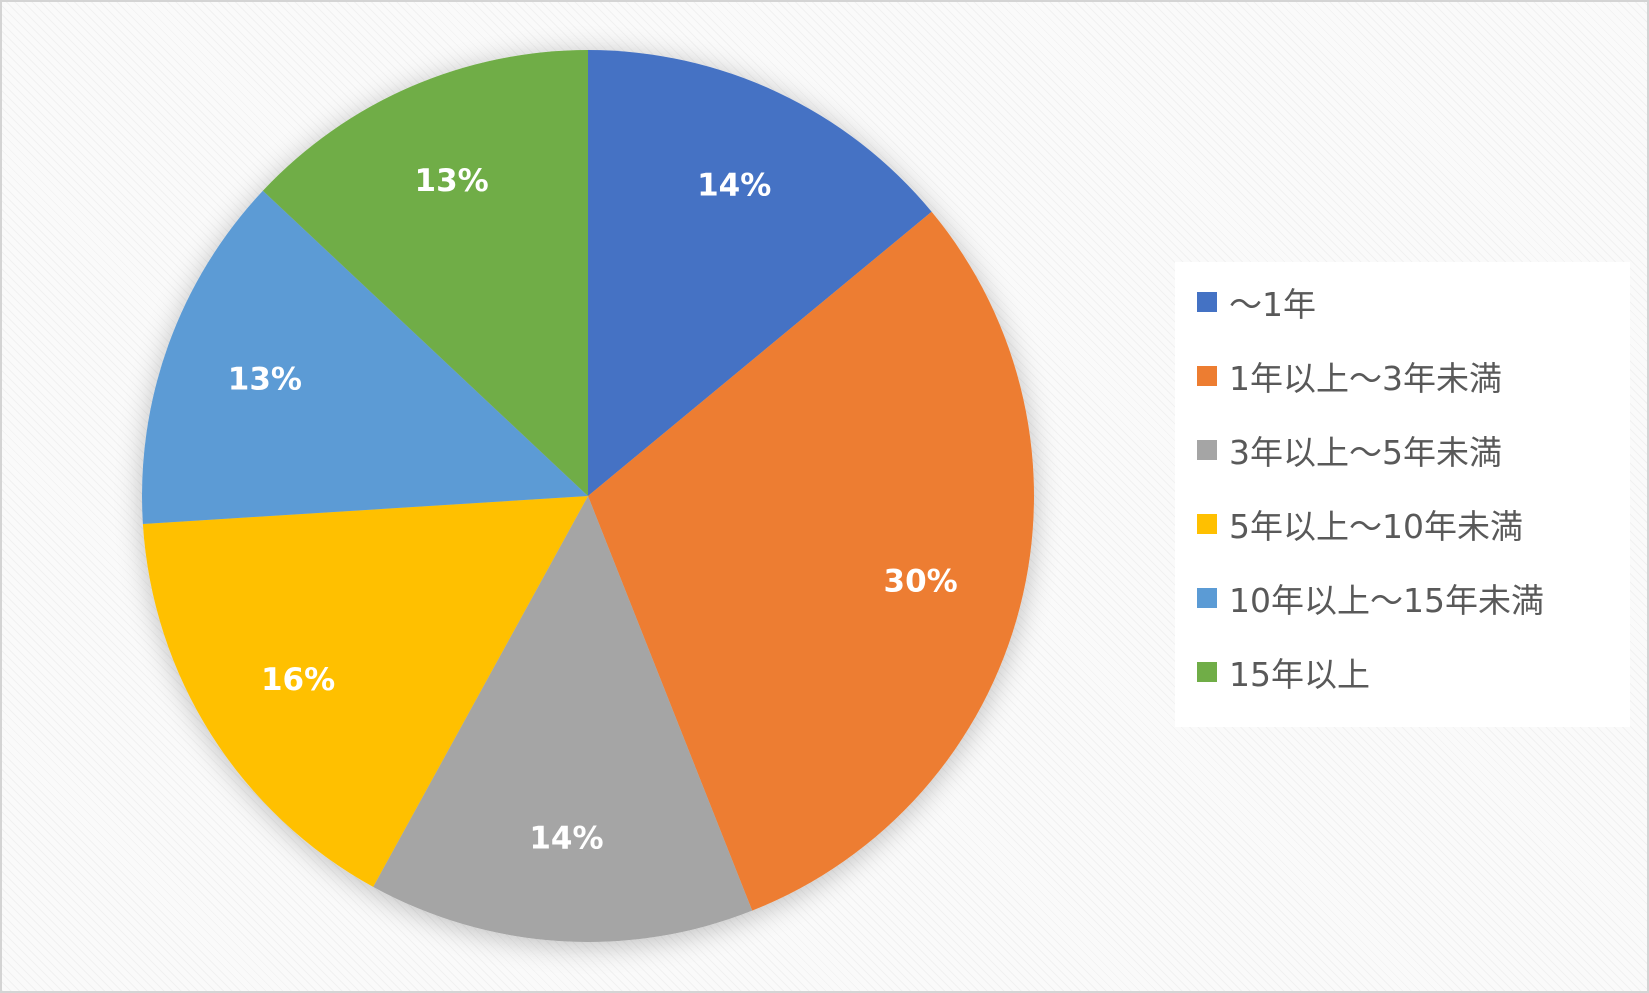 This screenshot has width=1649, height=993. Describe the element at coordinates (1272, 304) in the screenshot. I see `legend-label: ～1年` at that location.